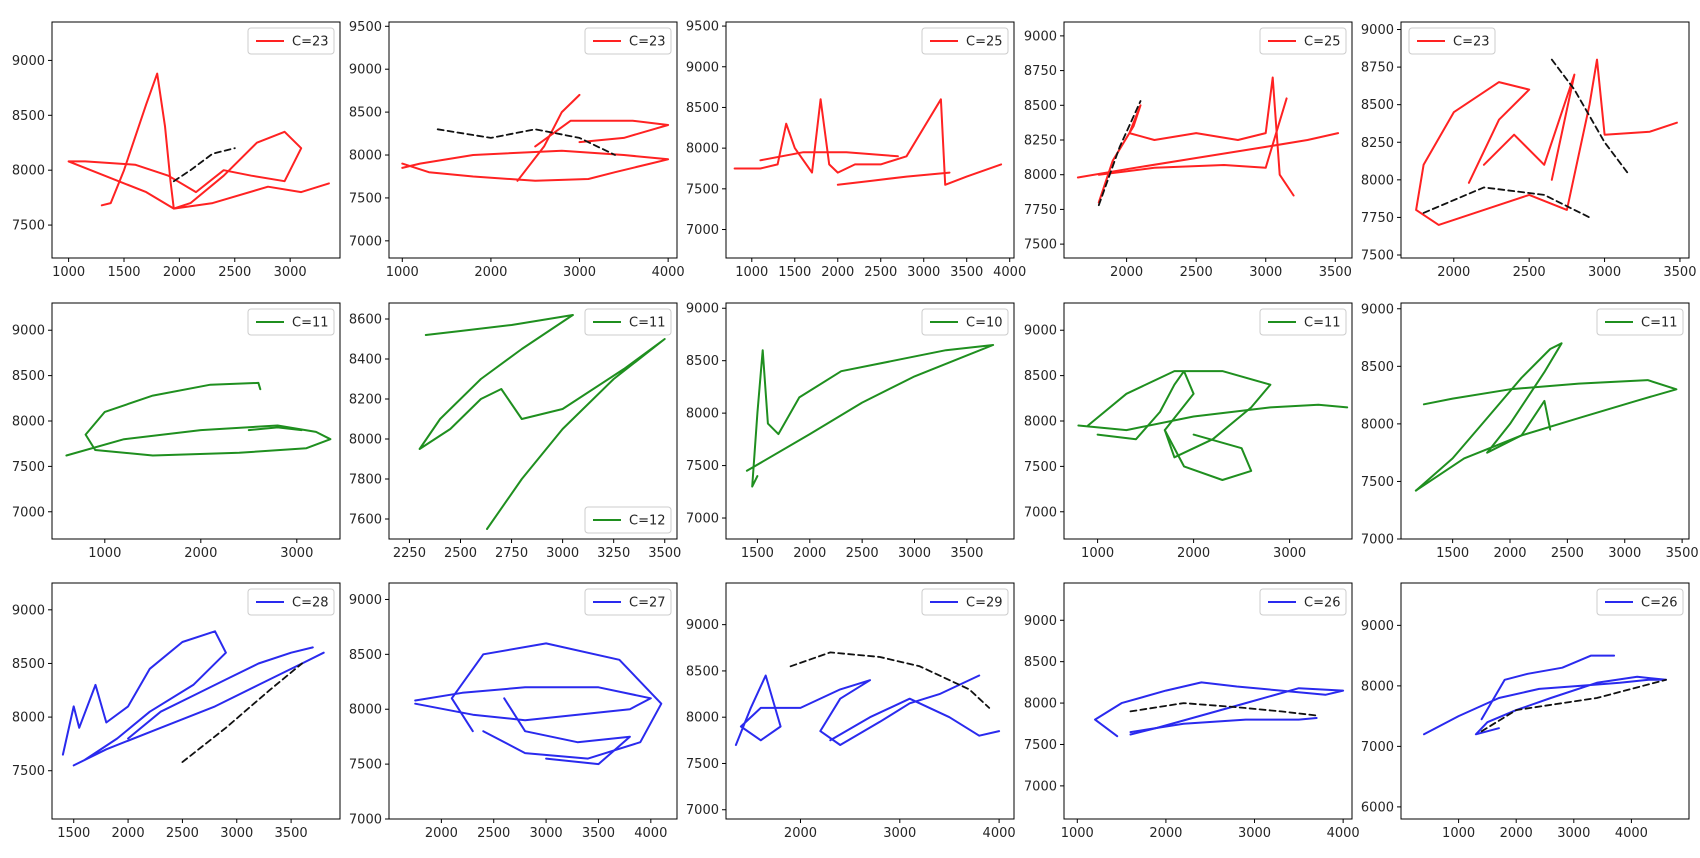 This screenshot has height=858, width=1700. What do you see at coordinates (984, 42) in the screenshot?
I see `legend-label: C=25` at bounding box center [984, 42].